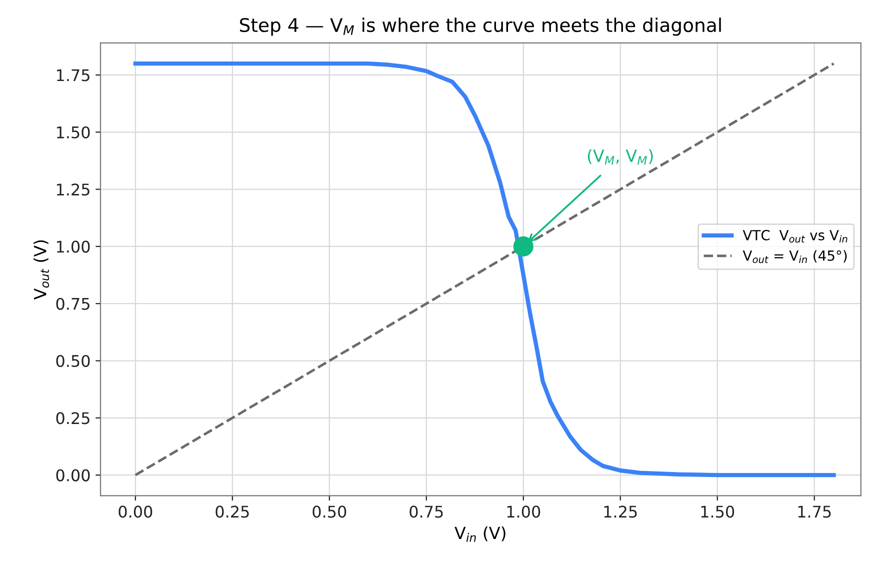 The image size is (874, 573). What do you see at coordinates (73, 75) in the screenshot?
I see `y-tick-label: 1.75` at bounding box center [73, 75].